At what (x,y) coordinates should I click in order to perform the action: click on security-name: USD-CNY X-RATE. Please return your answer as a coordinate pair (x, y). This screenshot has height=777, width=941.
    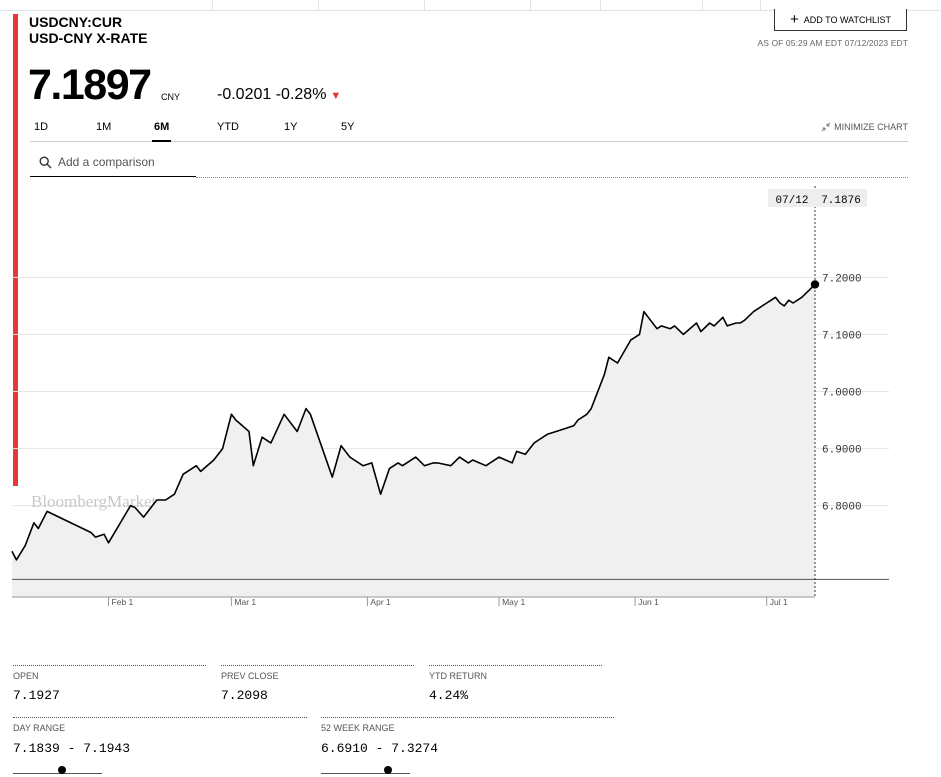
    Looking at the image, I should click on (88, 38).